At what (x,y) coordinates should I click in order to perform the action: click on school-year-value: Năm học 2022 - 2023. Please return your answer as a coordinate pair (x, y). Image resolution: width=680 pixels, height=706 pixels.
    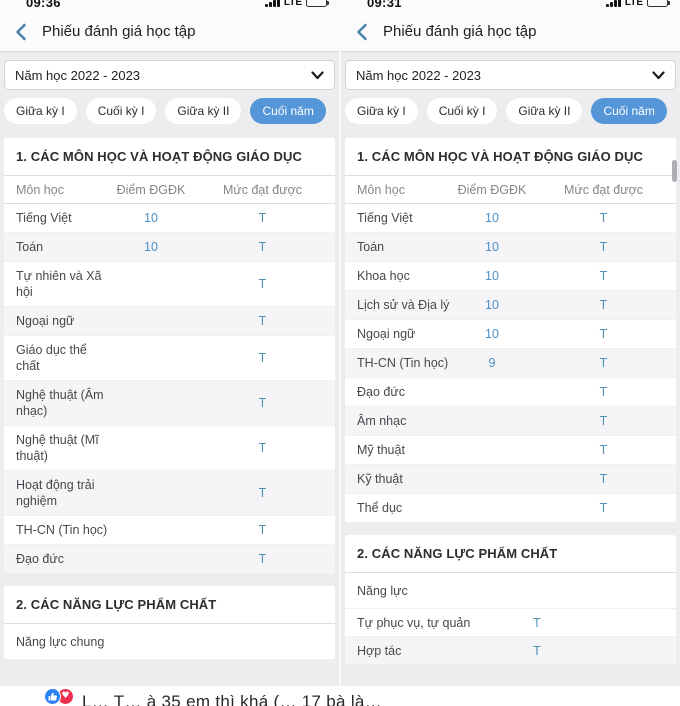
    Looking at the image, I should click on (419, 75).